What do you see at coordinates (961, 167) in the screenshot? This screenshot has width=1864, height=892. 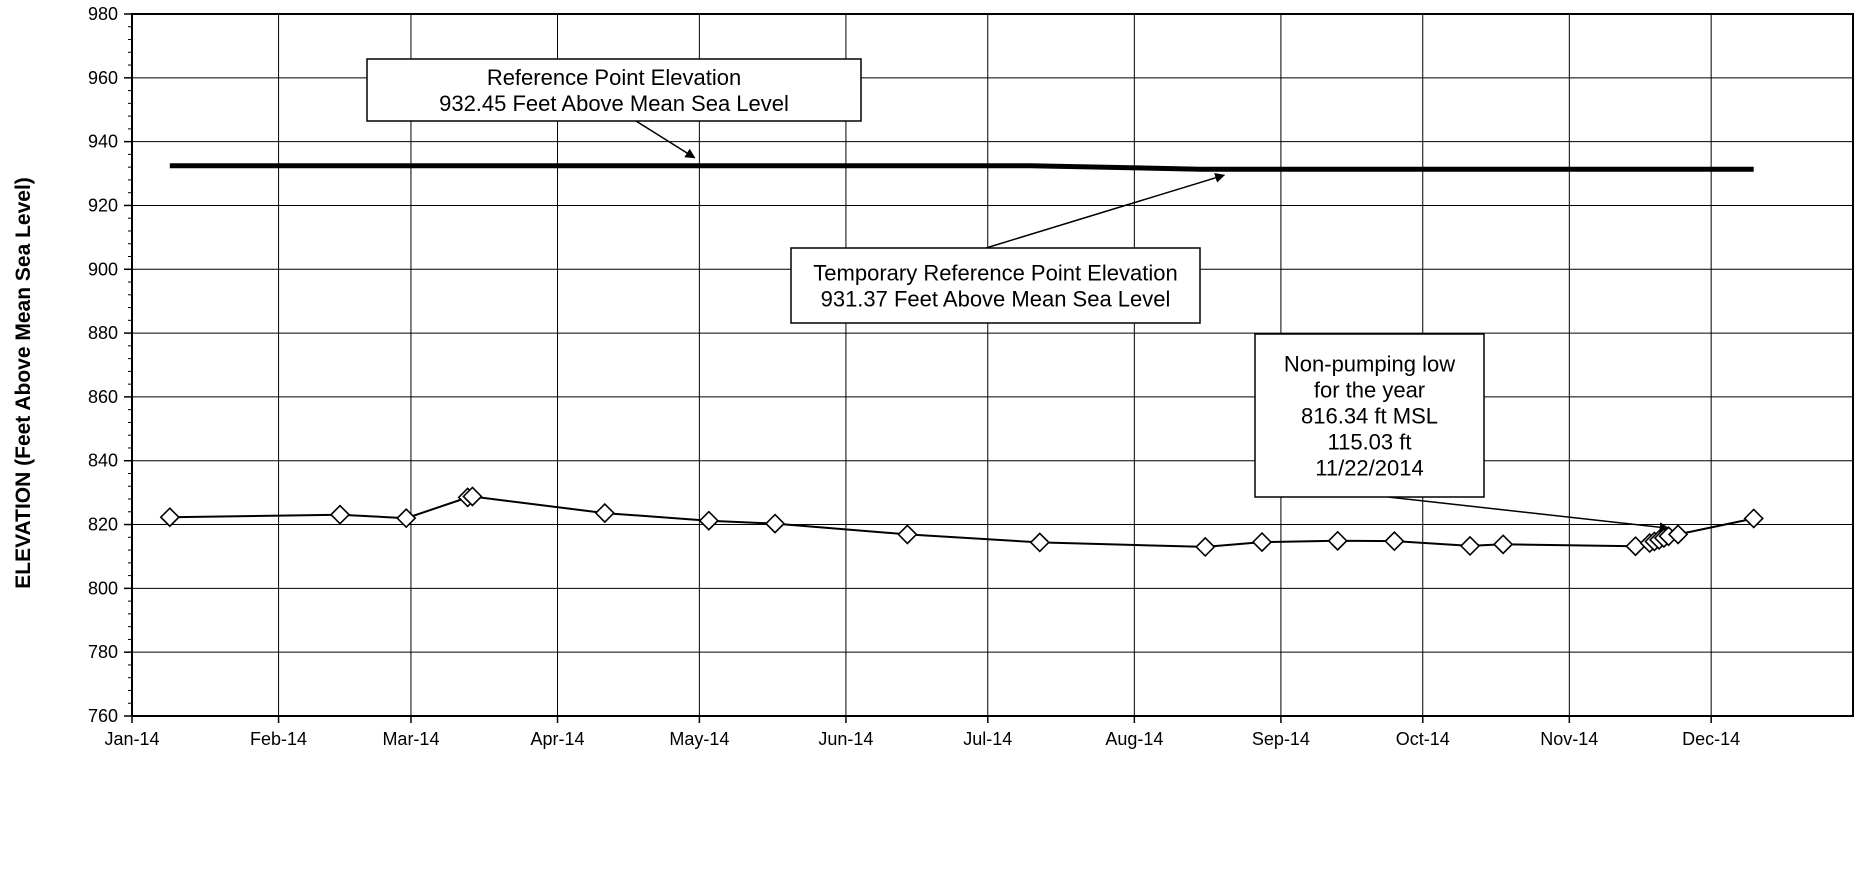 I see `reference-elevation-line` at bounding box center [961, 167].